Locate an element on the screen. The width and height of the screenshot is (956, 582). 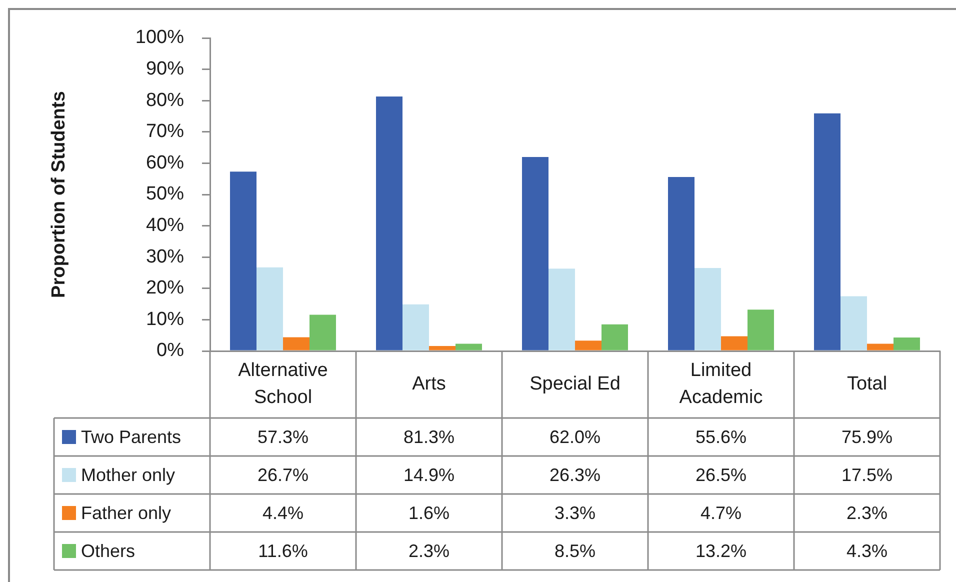
y-tick-label: 100% is located at coordinates (159, 37).